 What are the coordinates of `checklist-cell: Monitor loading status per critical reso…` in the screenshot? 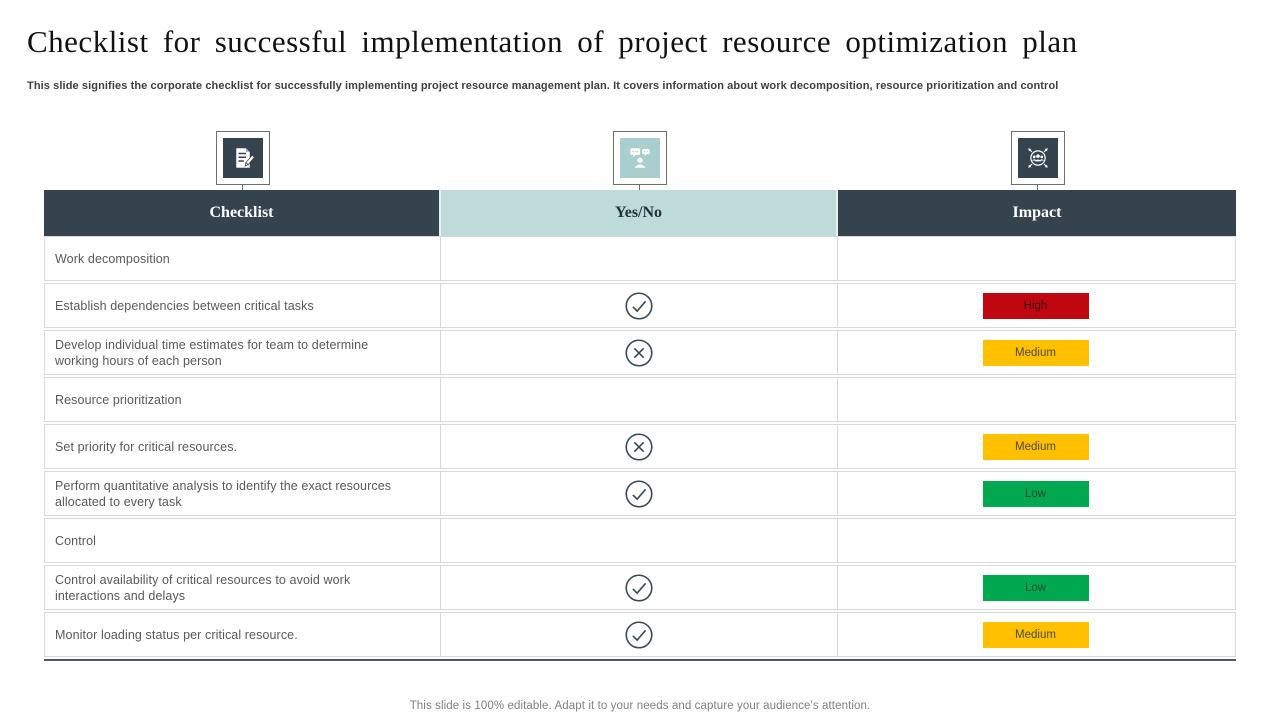 It's located at (243, 634).